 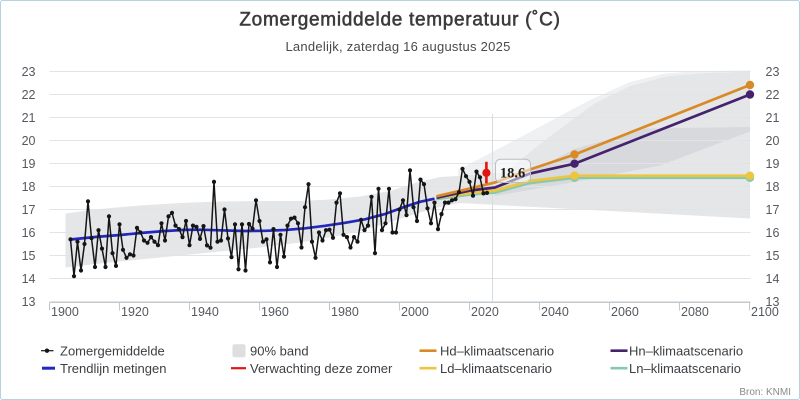 What do you see at coordinates (497, 350) in the screenshot?
I see `svg-text: Hd–klimaatscenario` at bounding box center [497, 350].